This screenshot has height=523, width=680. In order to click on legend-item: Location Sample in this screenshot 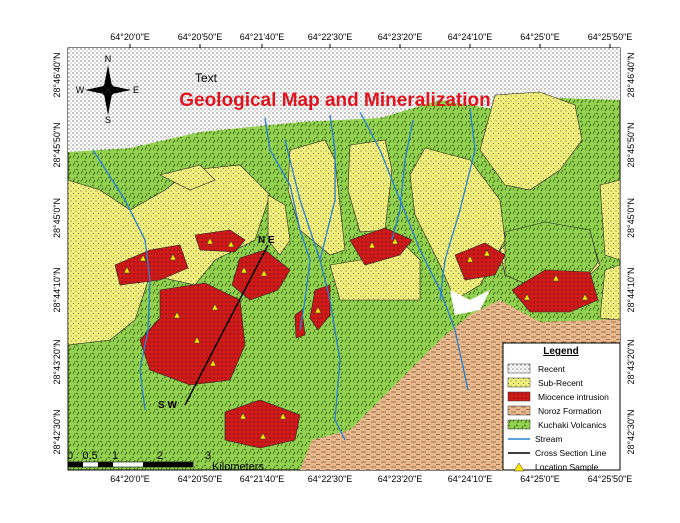, I will do `click(567, 467)`.